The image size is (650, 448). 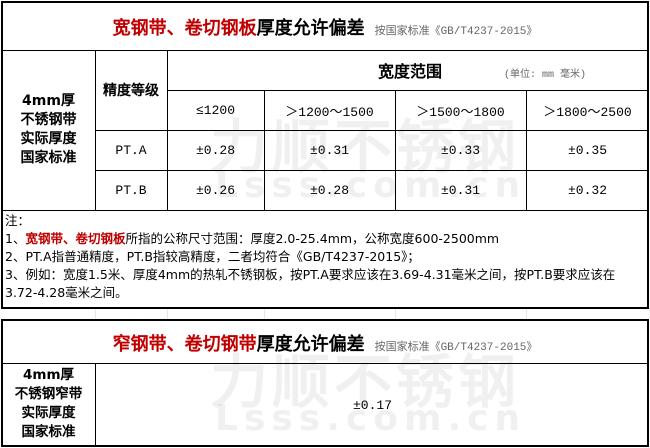 I want to click on column-header: ＞1200～1500, so click(x=329, y=112).